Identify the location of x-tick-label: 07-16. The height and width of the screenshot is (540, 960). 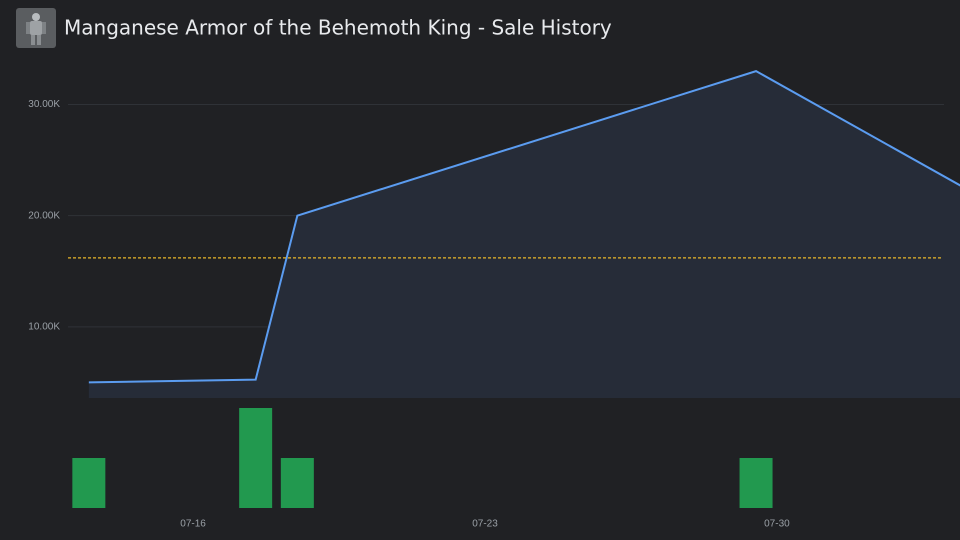
(193, 524).